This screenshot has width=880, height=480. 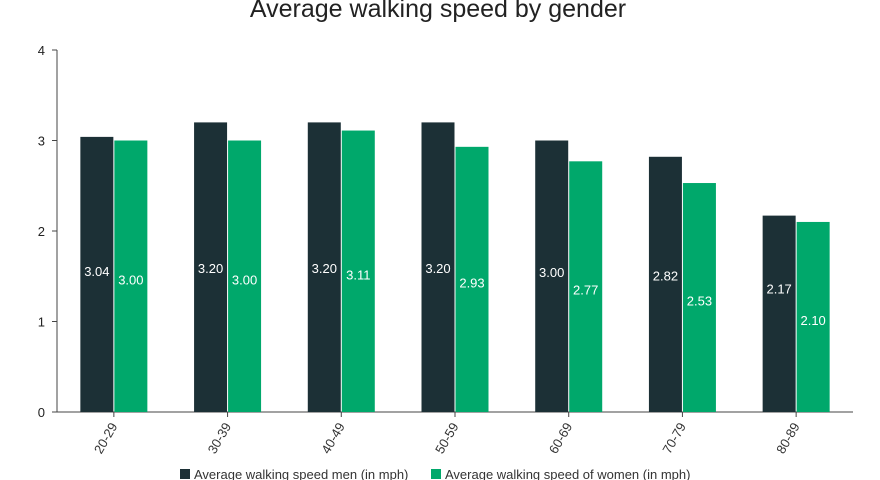 I want to click on data-label: 3.11, so click(x=358, y=274).